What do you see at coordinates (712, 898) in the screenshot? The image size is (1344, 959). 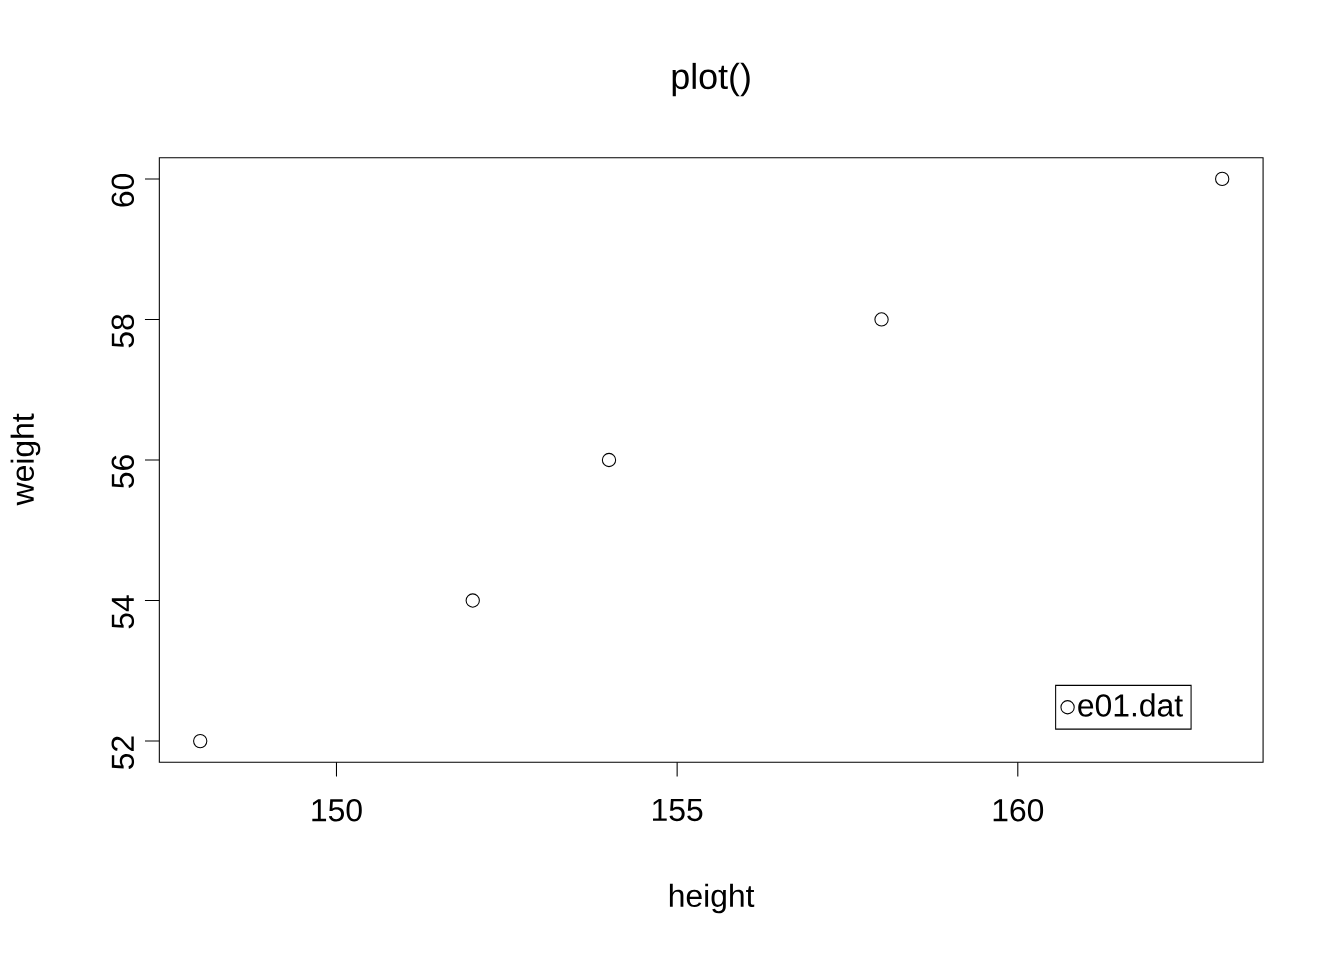 I see `x-axis-title: height` at bounding box center [712, 898].